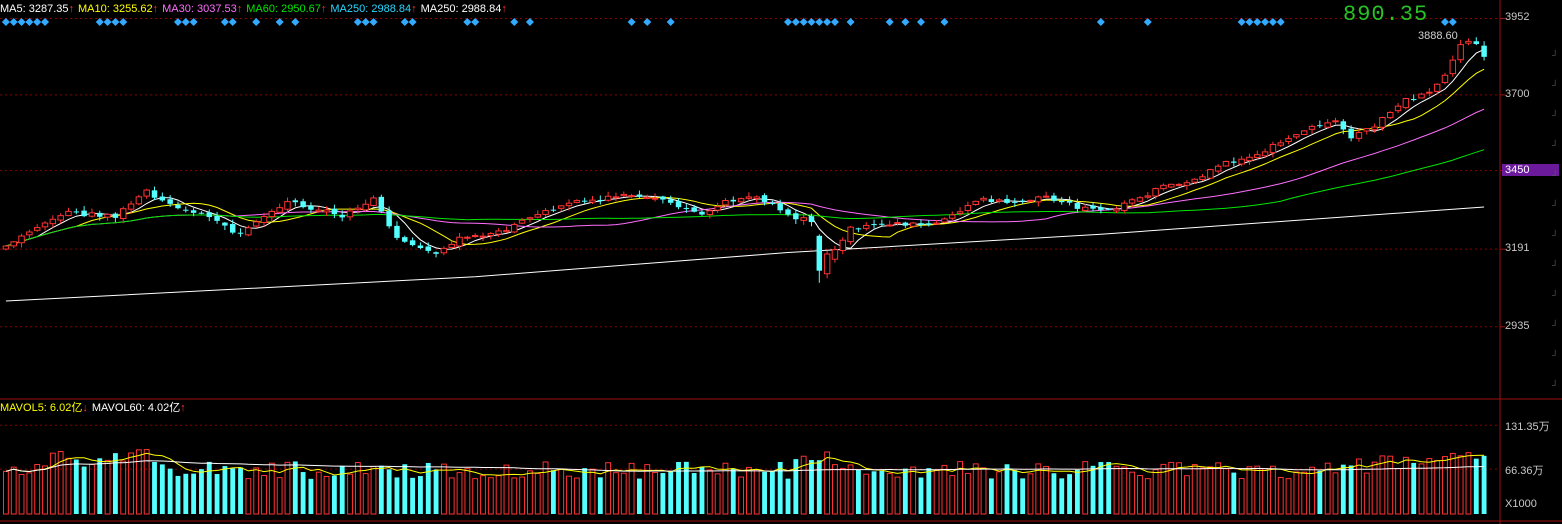 The width and height of the screenshot is (1562, 524). What do you see at coordinates (286, 9) in the screenshot?
I see `legend-item: MA60: 2950.67↑` at bounding box center [286, 9].